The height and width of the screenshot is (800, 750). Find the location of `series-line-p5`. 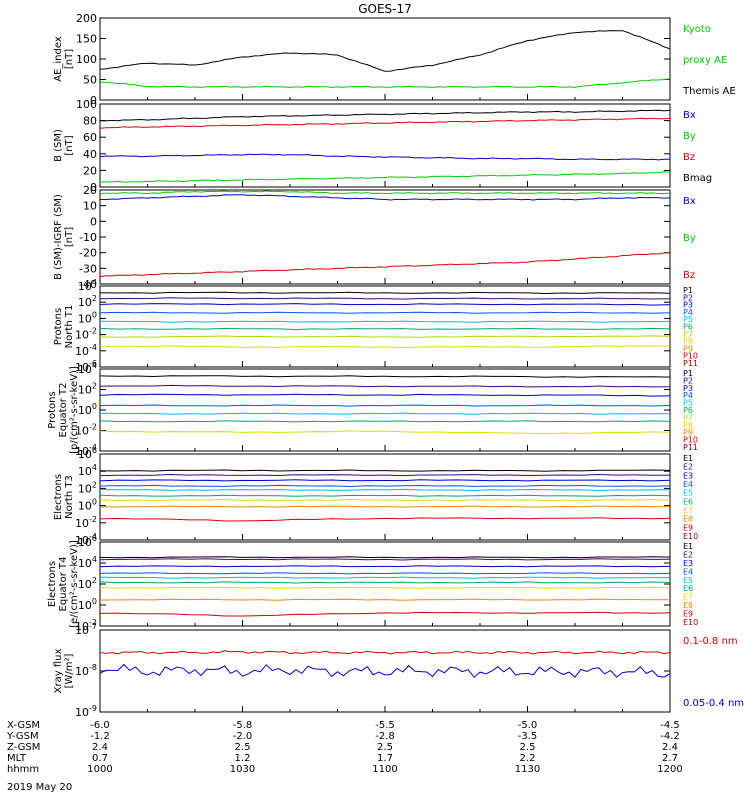

series-line-p5 is located at coordinates (385, 413).